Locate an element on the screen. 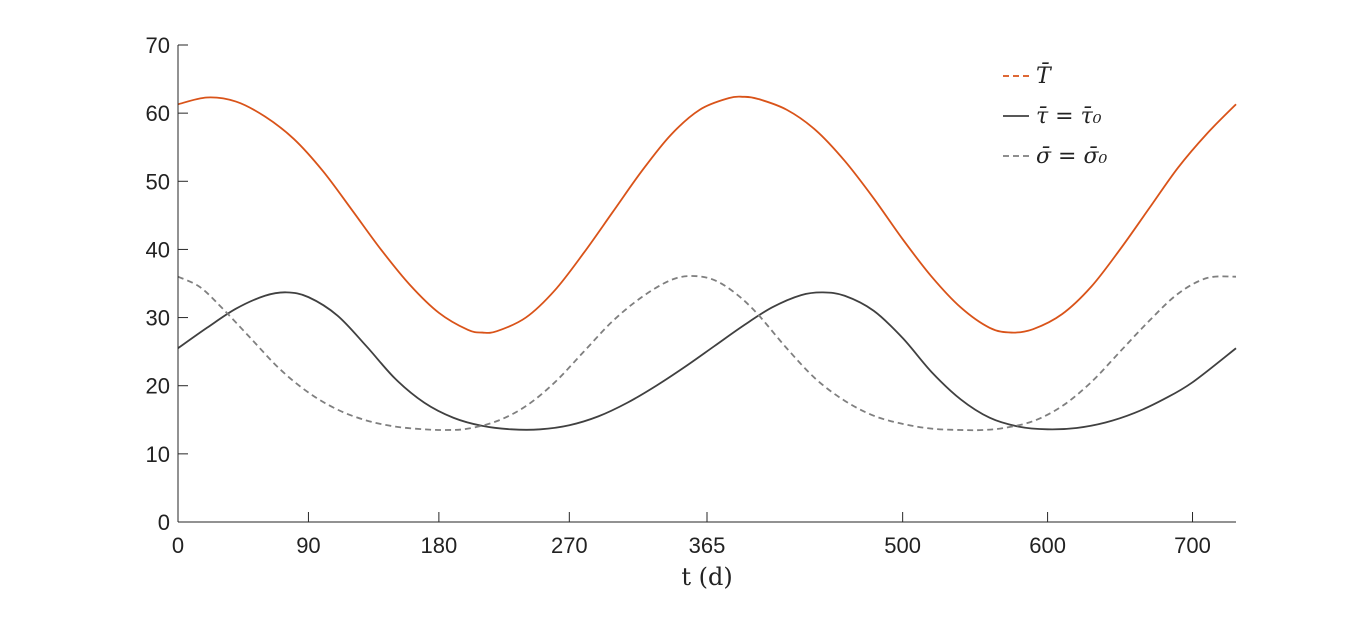 The height and width of the screenshot is (617, 1366). y-tick-label: 20 is located at coordinates (158, 386).